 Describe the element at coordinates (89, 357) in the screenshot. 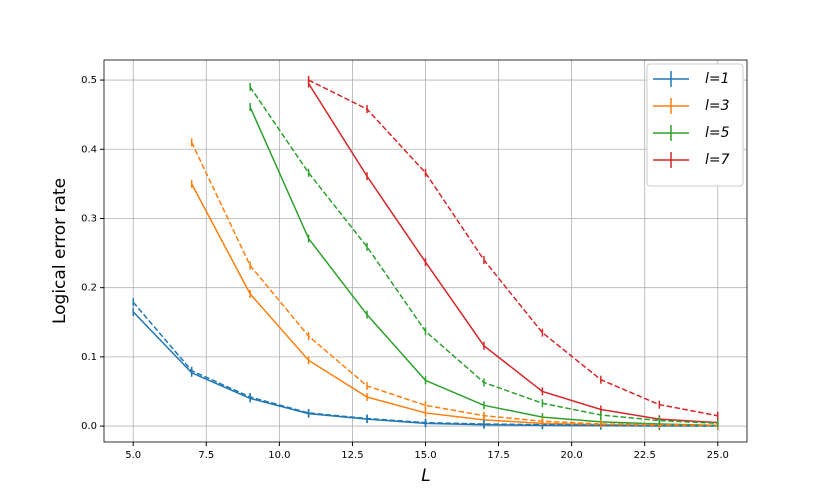

I see `y-tick-label: 0.1` at that location.